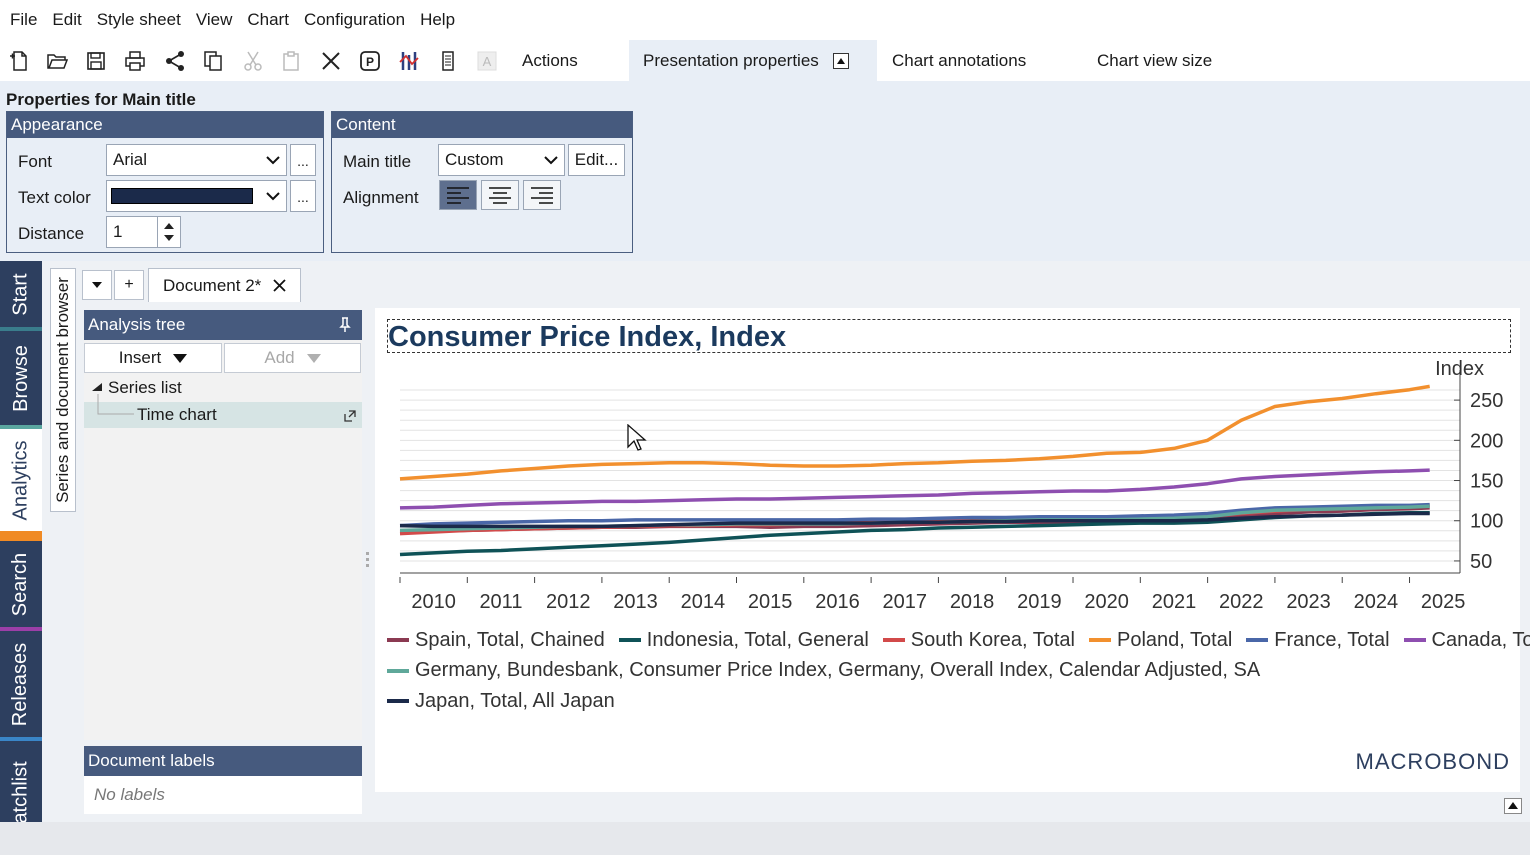 The width and height of the screenshot is (1530, 855). I want to click on chart-title-selection: Consumer Price Index, Index, so click(949, 336).